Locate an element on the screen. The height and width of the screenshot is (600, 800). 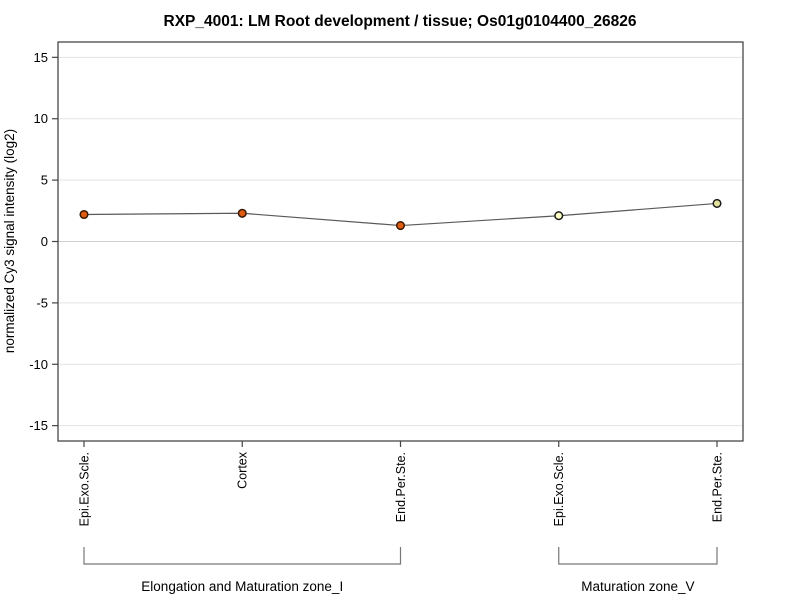
y-axis-title: normalized Cy3 signal intensity (log2) is located at coordinates (9, 241).